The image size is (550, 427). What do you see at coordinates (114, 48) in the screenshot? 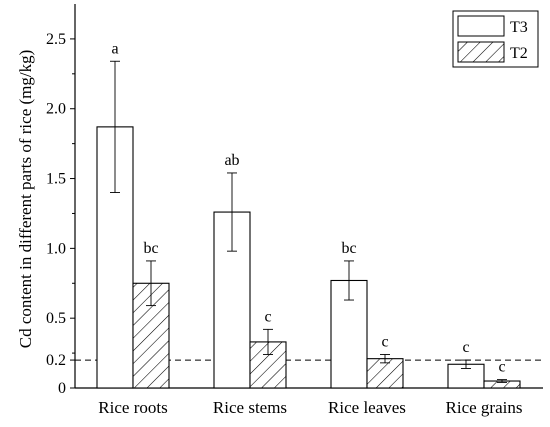
I see `significance-label: a` at bounding box center [114, 48].